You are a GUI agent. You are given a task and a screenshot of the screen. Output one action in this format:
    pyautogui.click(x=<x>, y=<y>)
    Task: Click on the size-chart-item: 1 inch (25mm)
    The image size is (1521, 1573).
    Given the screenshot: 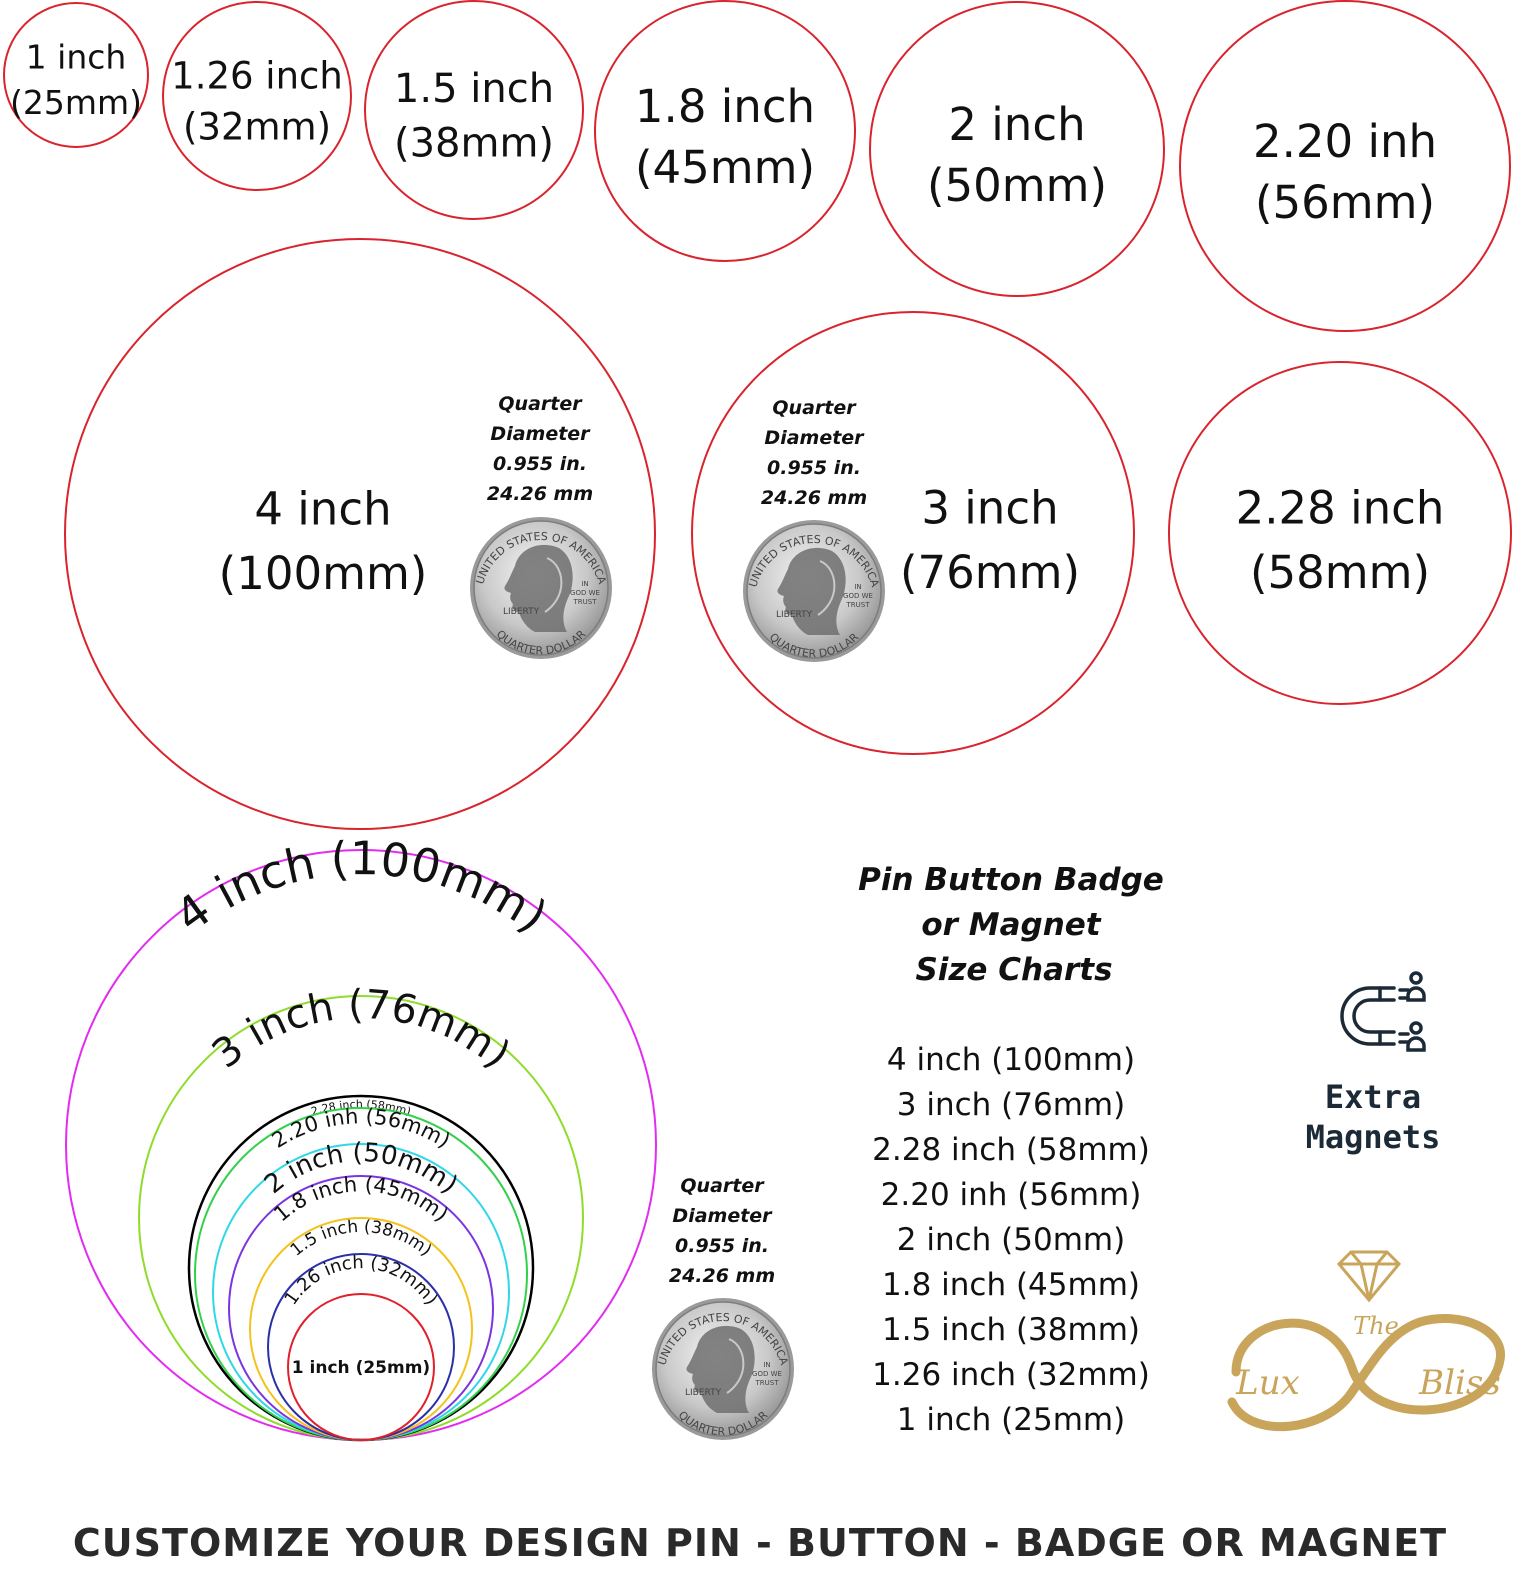 What is the action you would take?
    pyautogui.click(x=1011, y=1420)
    